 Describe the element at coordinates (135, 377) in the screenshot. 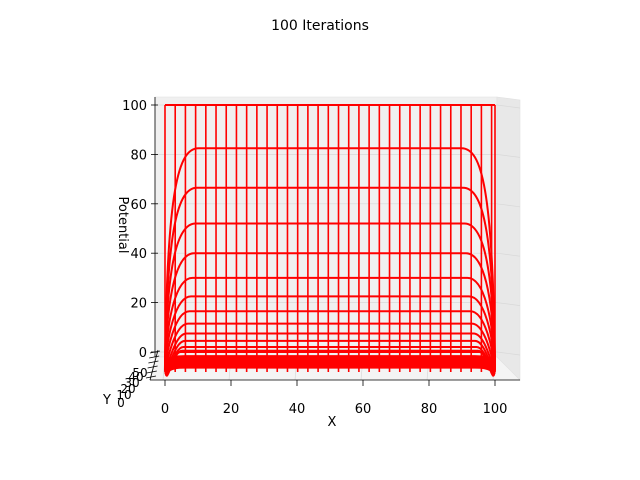

I see `y-tick-label: 40` at that location.